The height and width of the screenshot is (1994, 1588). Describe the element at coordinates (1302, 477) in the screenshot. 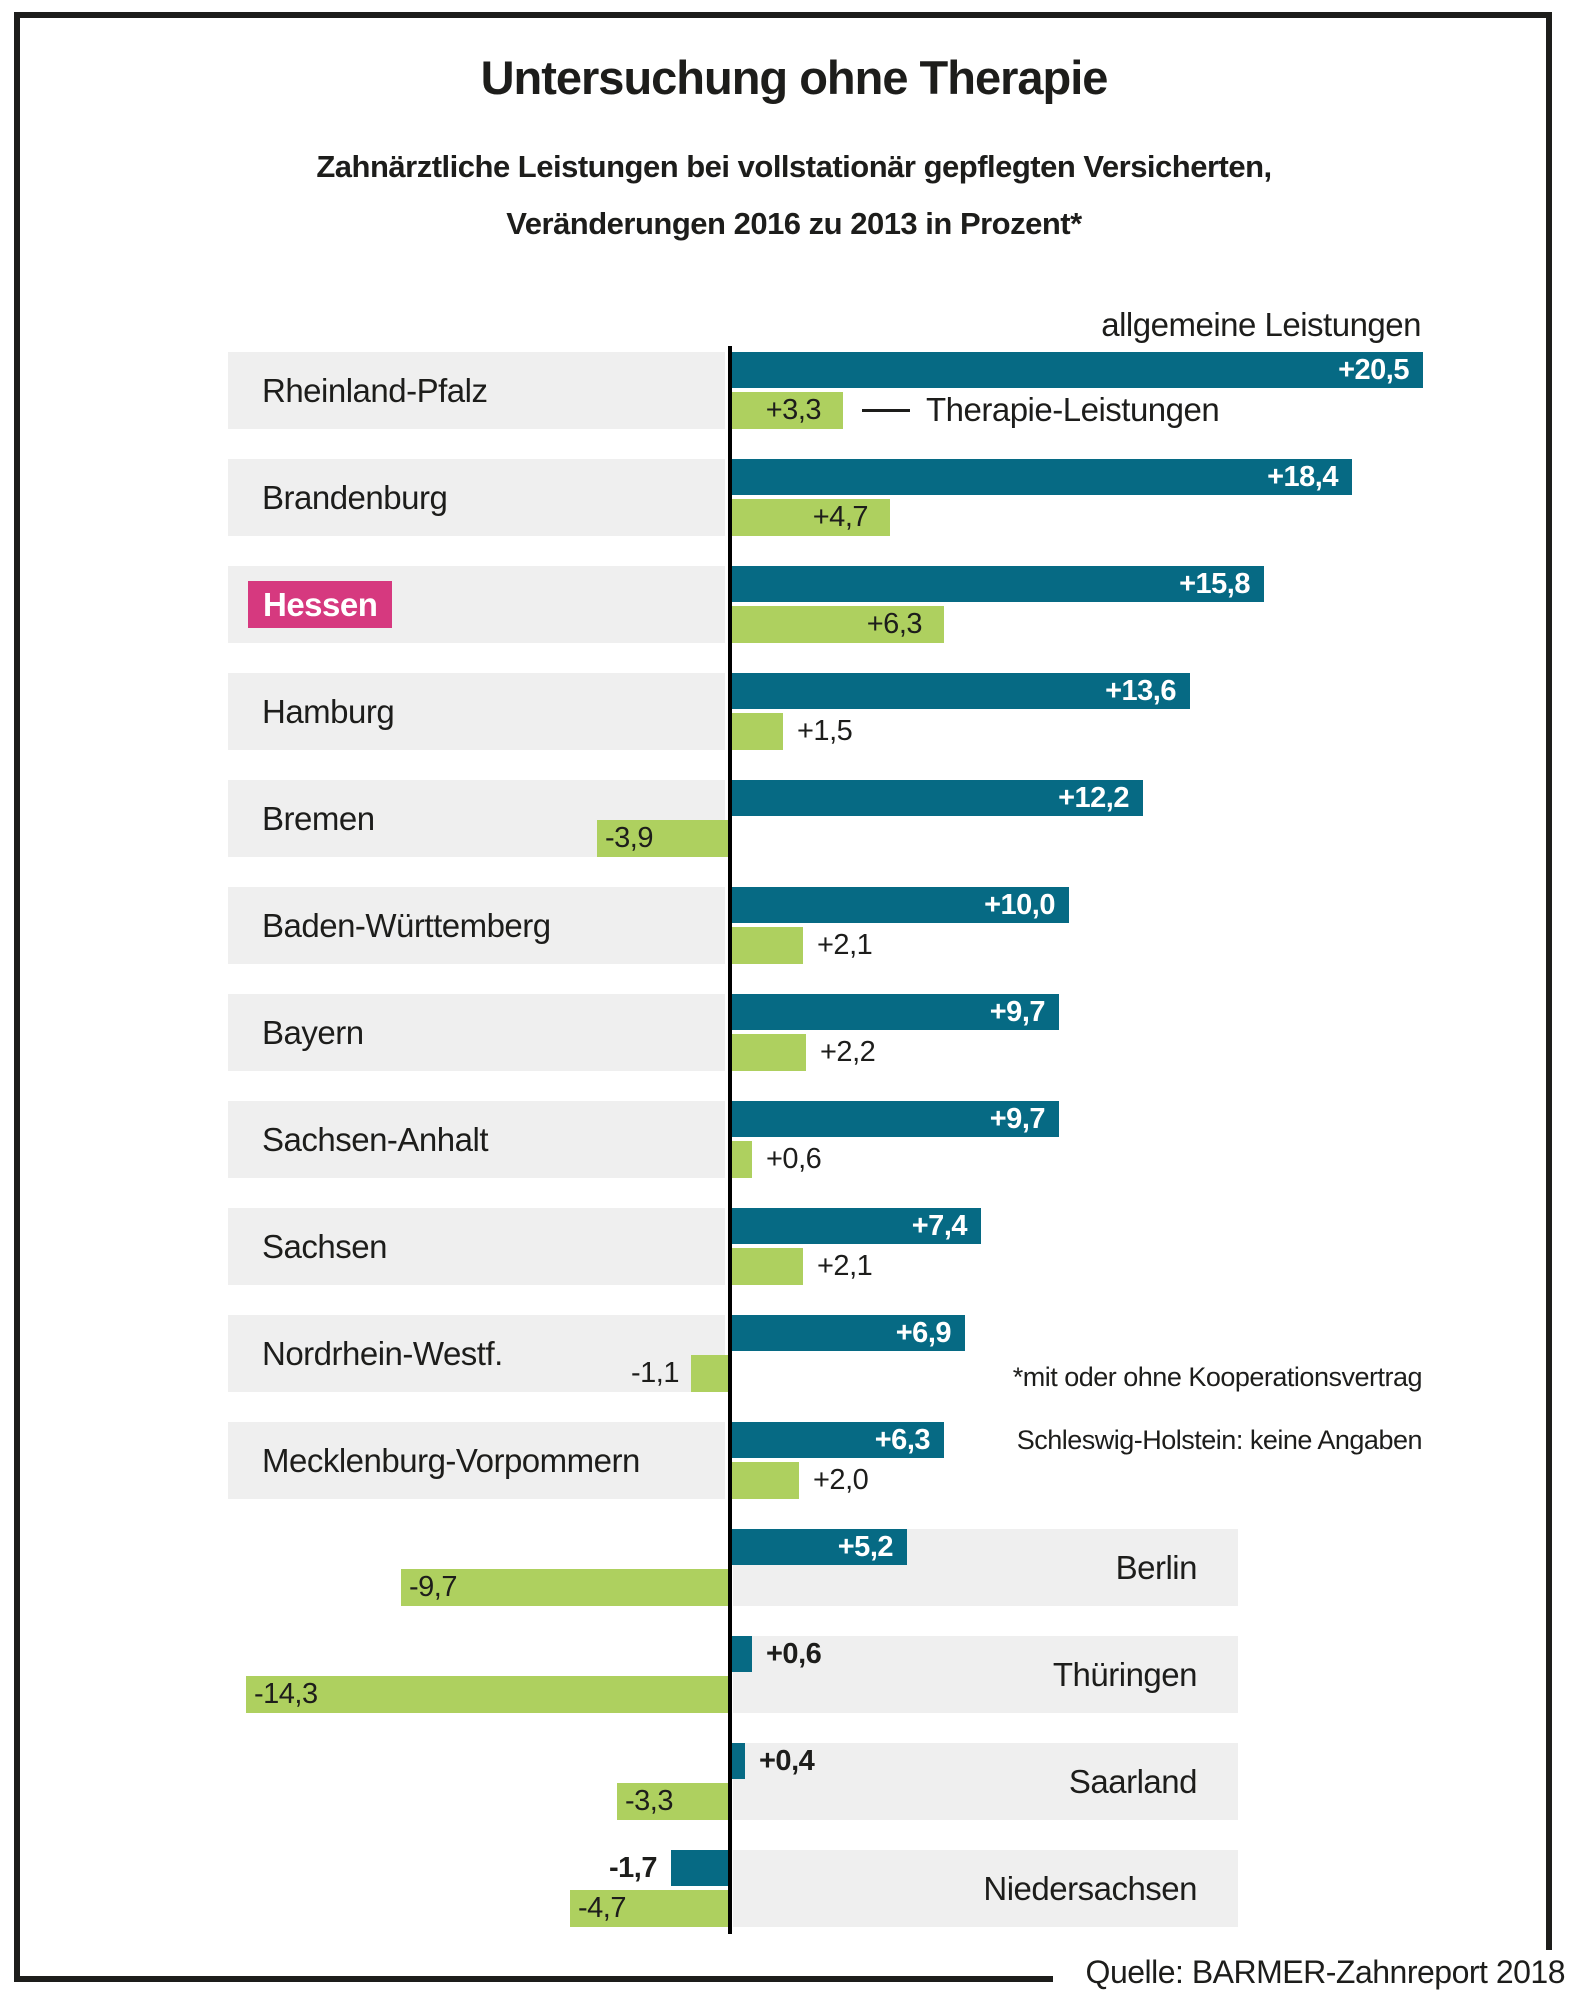

I see `general-value: +18,4` at that location.